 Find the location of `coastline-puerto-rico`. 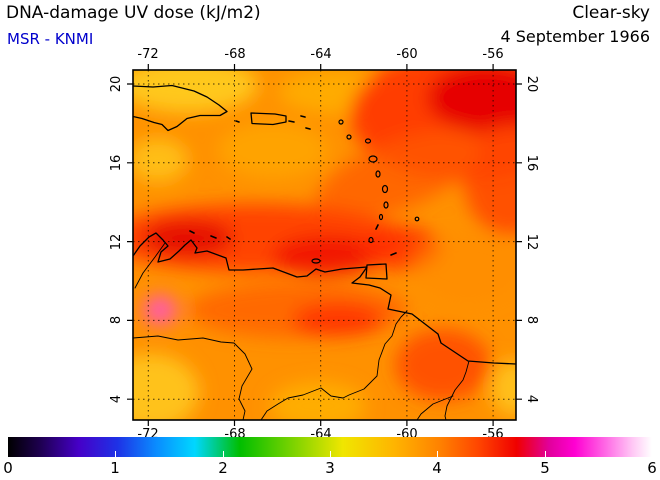

coastline-puerto-rico is located at coordinates (268, 119).